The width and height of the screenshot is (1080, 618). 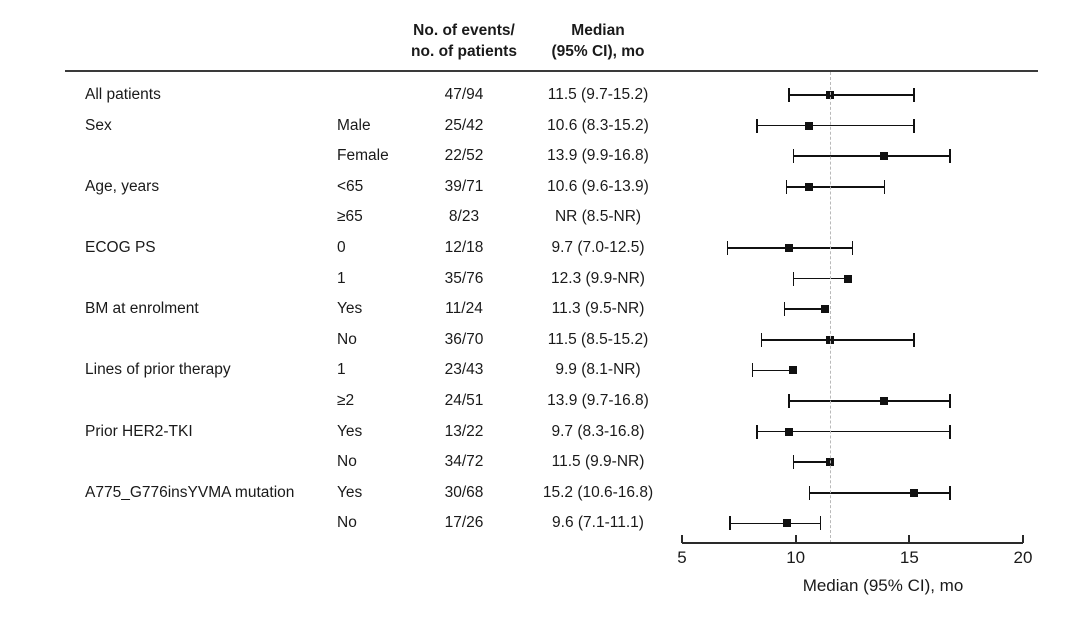 What do you see at coordinates (598, 186) in the screenshot?
I see `median-ci-value: 10.6 (9.6-13.9)` at bounding box center [598, 186].